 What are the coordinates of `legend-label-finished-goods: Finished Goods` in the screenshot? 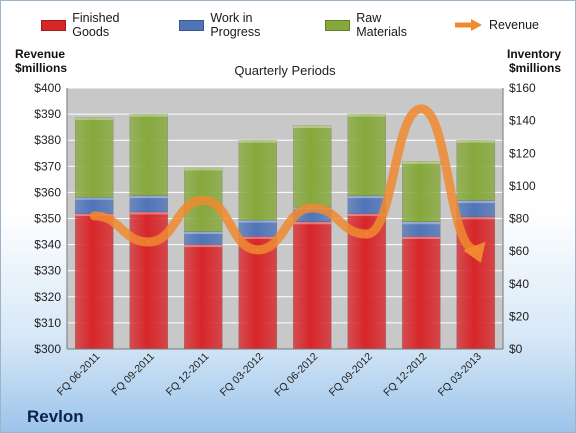 It's located at (96, 25).